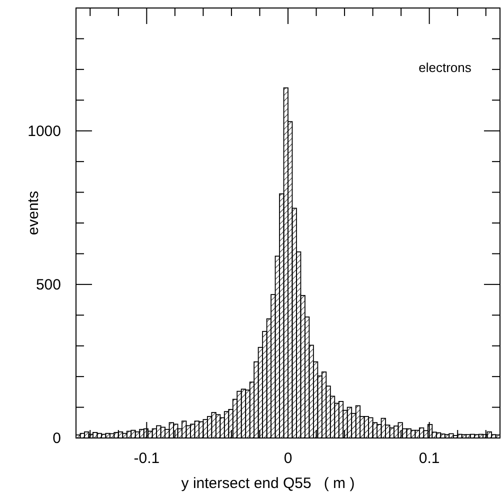  I want to click on x-tick-label: -0.1, so click(147, 458).